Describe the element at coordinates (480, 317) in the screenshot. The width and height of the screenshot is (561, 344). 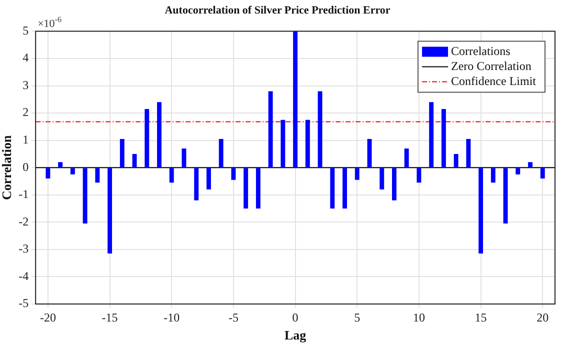
I see `x-tick-label: 15` at that location.